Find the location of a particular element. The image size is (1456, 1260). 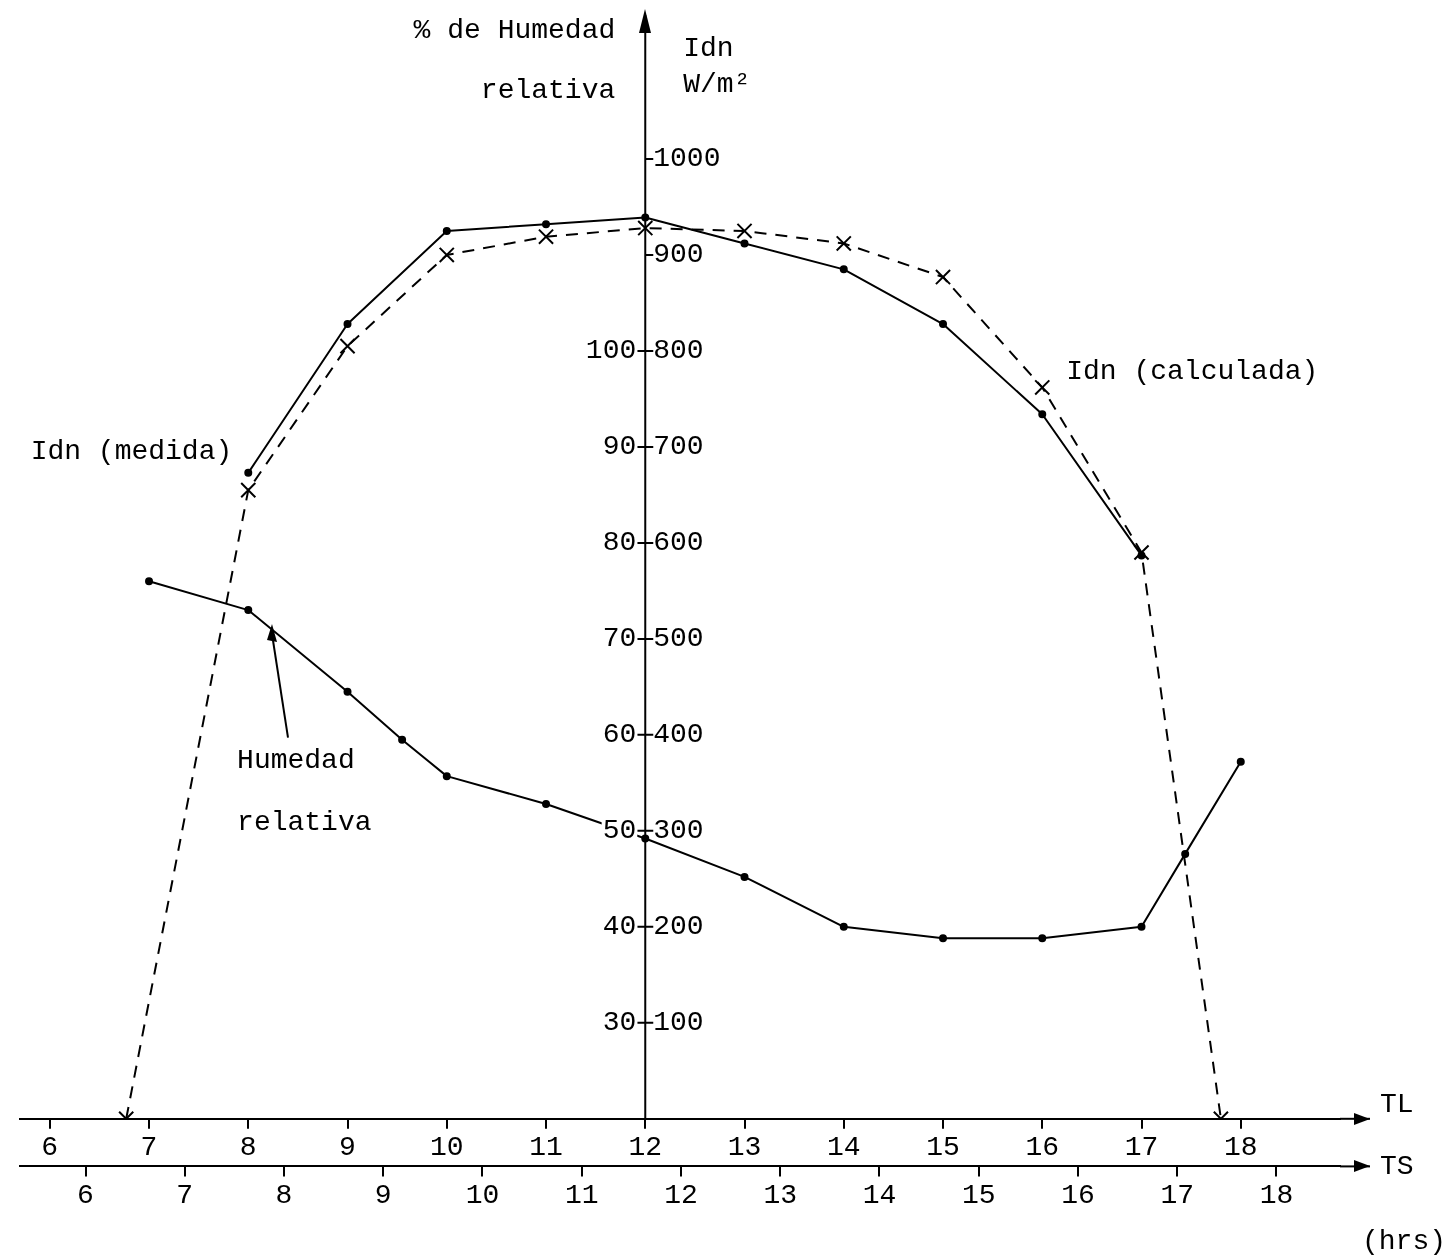

x-axis-title: TL is located at coordinates (1397, 1105).